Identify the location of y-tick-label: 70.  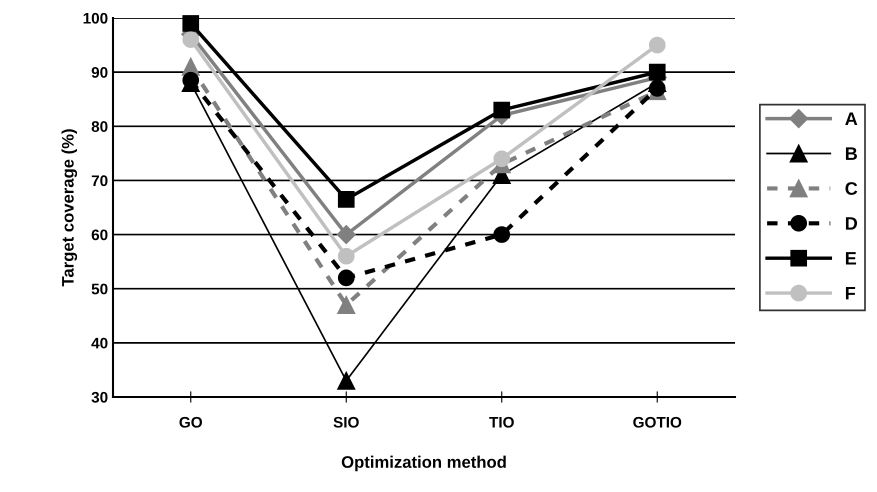
(100, 180).